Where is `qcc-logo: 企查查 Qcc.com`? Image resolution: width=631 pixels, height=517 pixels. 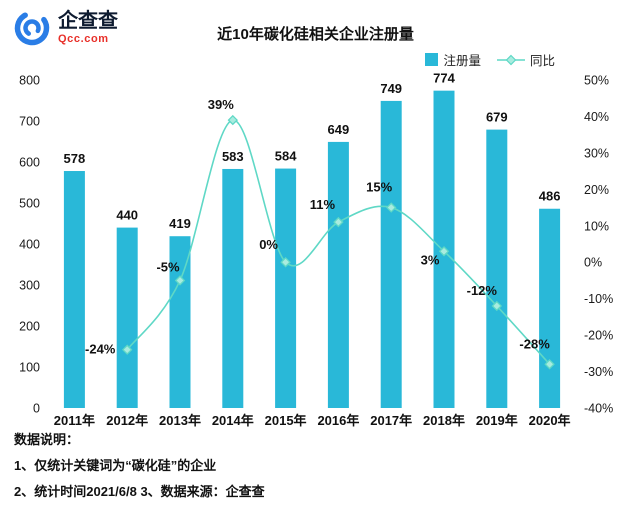 qcc-logo: 企查查 Qcc.com is located at coordinates (65, 28).